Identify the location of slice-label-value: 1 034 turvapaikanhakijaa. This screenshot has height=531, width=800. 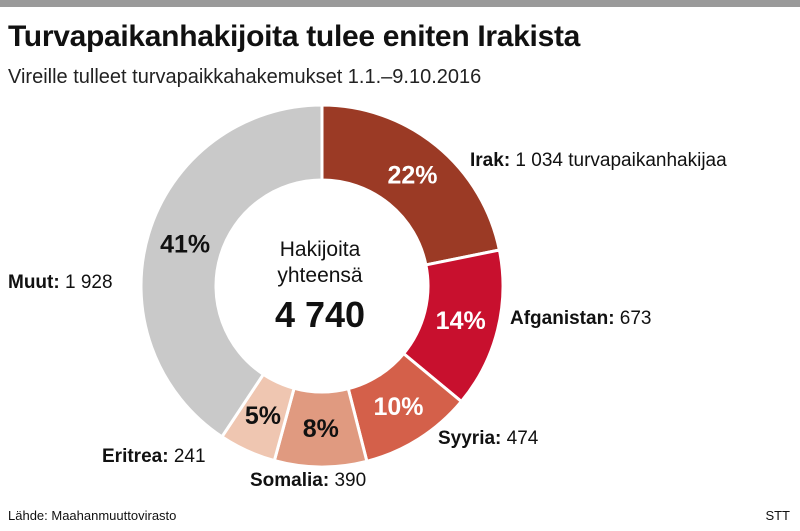
(621, 160).